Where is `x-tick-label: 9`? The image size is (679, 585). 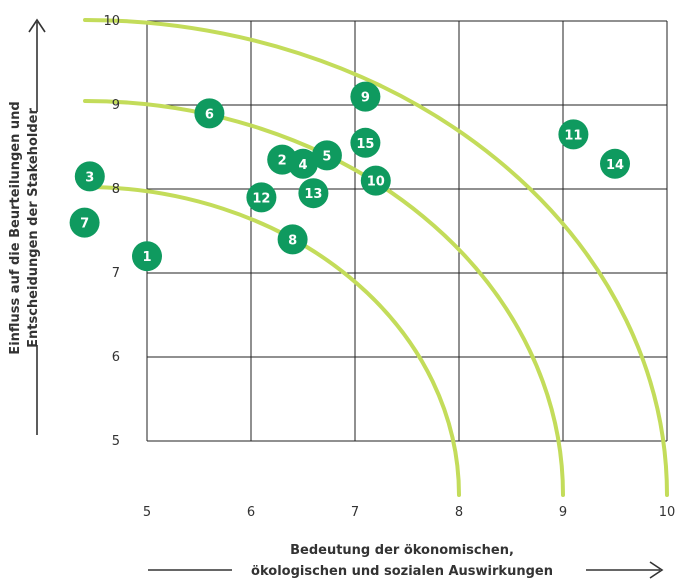 x-tick-label: 9 is located at coordinates (563, 512).